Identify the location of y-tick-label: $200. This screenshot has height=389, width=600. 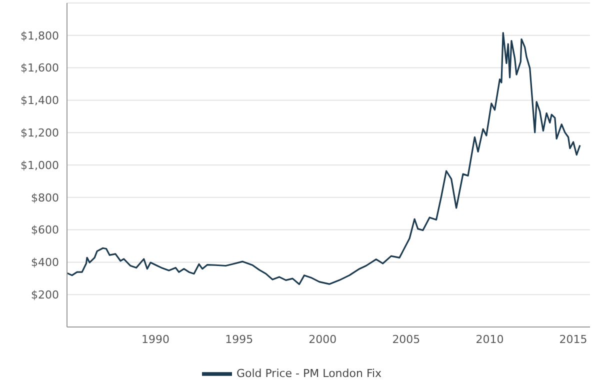
(45, 295).